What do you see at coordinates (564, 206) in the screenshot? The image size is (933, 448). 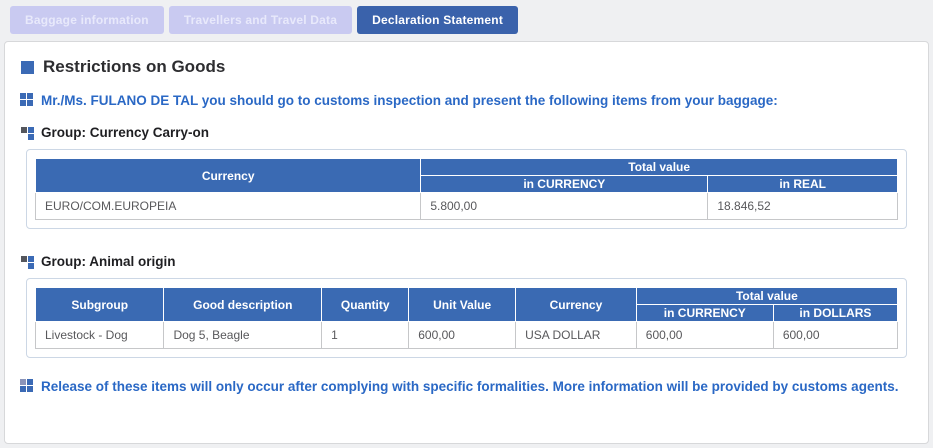 I see `cell-value-in-currency: 5.800,00` at bounding box center [564, 206].